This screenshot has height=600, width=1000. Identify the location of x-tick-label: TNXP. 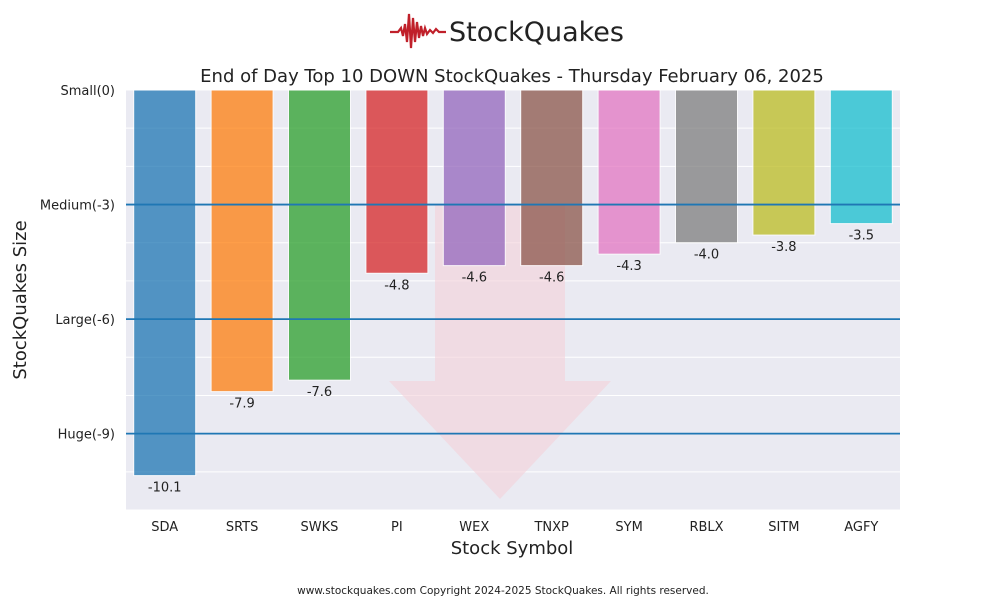
(551, 527).